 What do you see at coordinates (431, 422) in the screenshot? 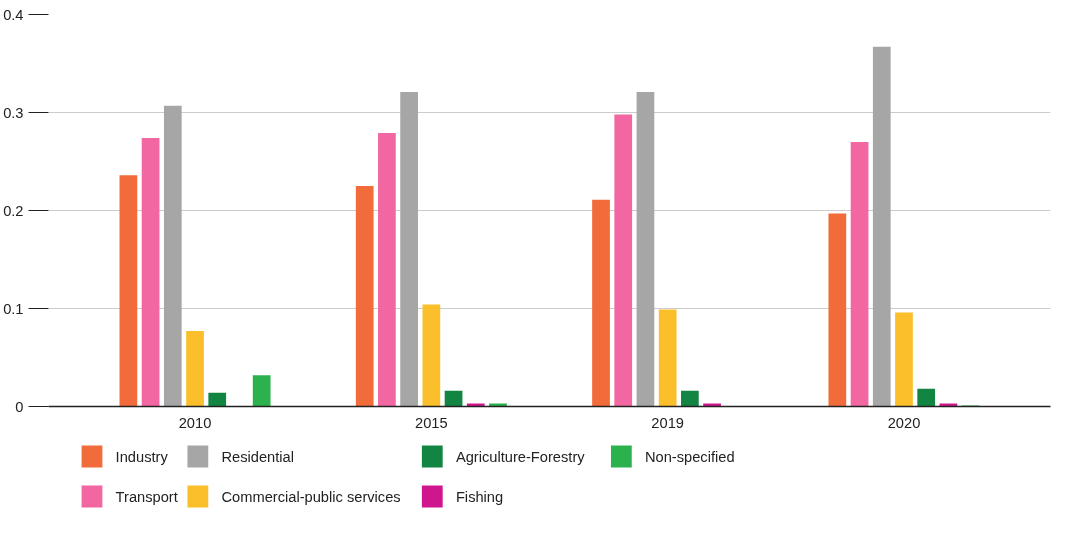
I see `x-tick-label: 2015` at bounding box center [431, 422].